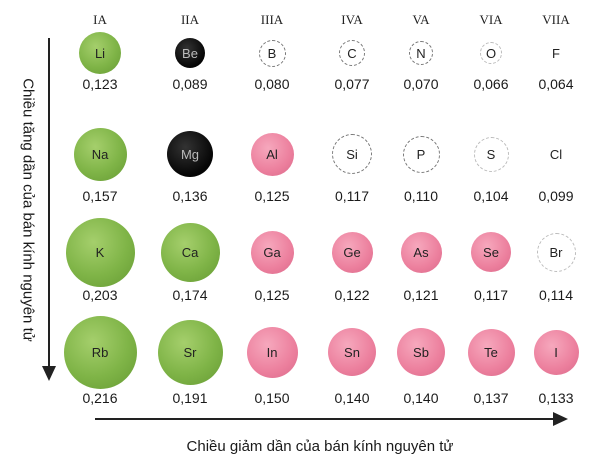 This screenshot has width=600, height=465. Describe the element at coordinates (421, 252) in the screenshot. I see `atom-as: As` at that location.